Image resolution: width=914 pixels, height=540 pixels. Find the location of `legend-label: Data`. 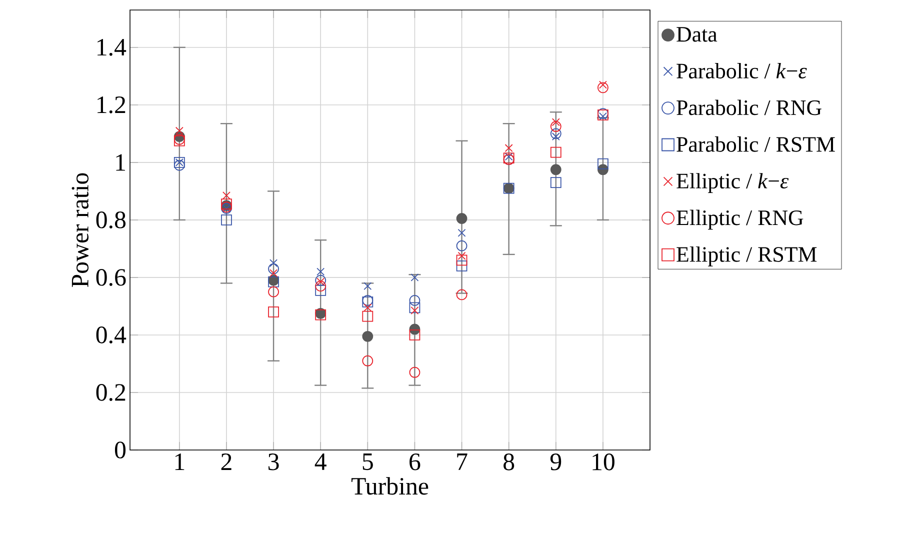

legend-label: Data is located at coordinates (697, 34).